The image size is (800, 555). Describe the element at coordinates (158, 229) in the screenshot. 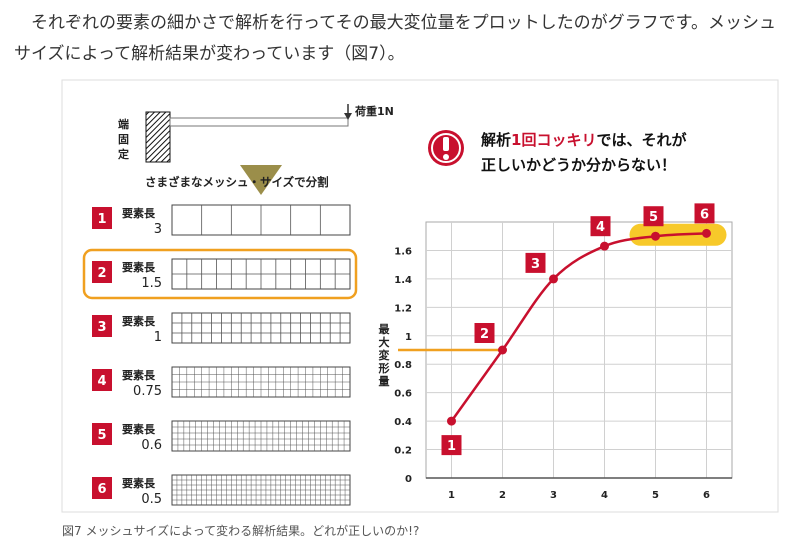

I see `element-length-value: 3` at that location.